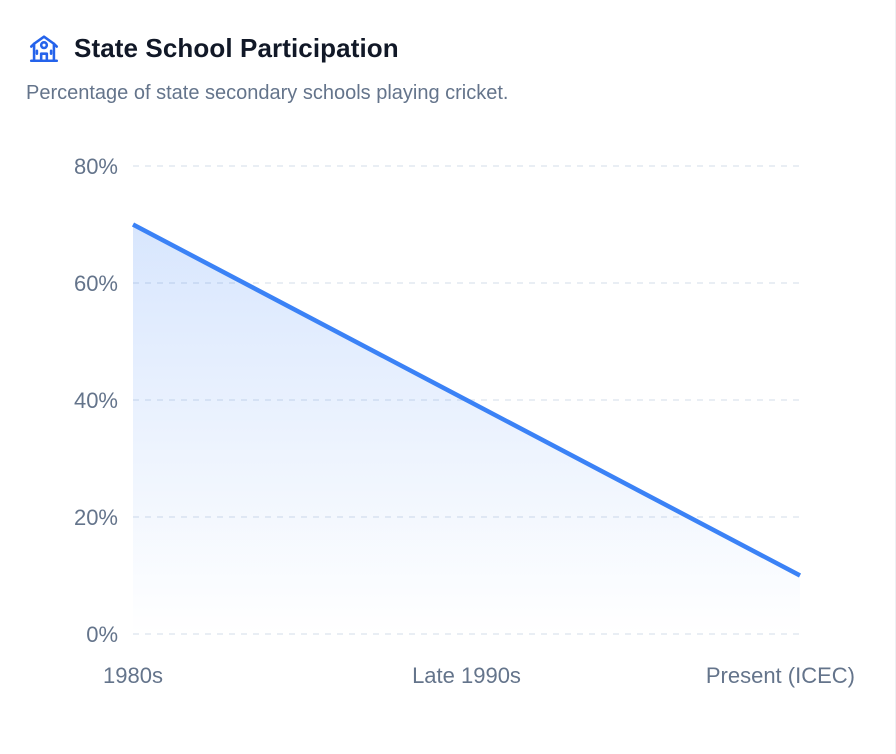  I want to click on y-tick-label: 20%, so click(96, 517).